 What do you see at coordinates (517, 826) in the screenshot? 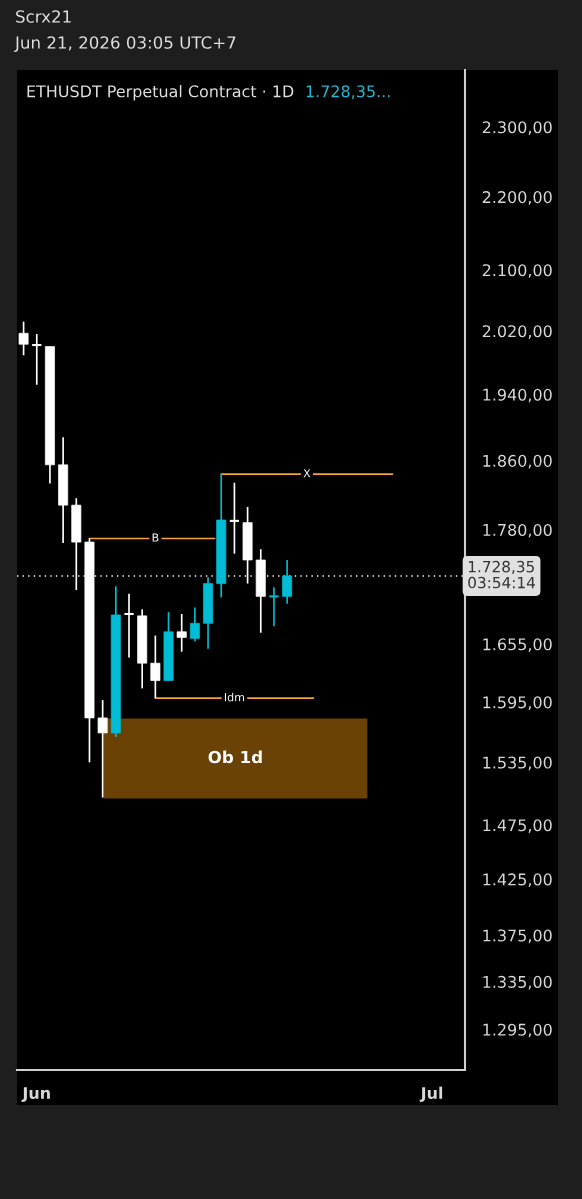
I see `y-tick-label: 1.475,00` at bounding box center [517, 826].